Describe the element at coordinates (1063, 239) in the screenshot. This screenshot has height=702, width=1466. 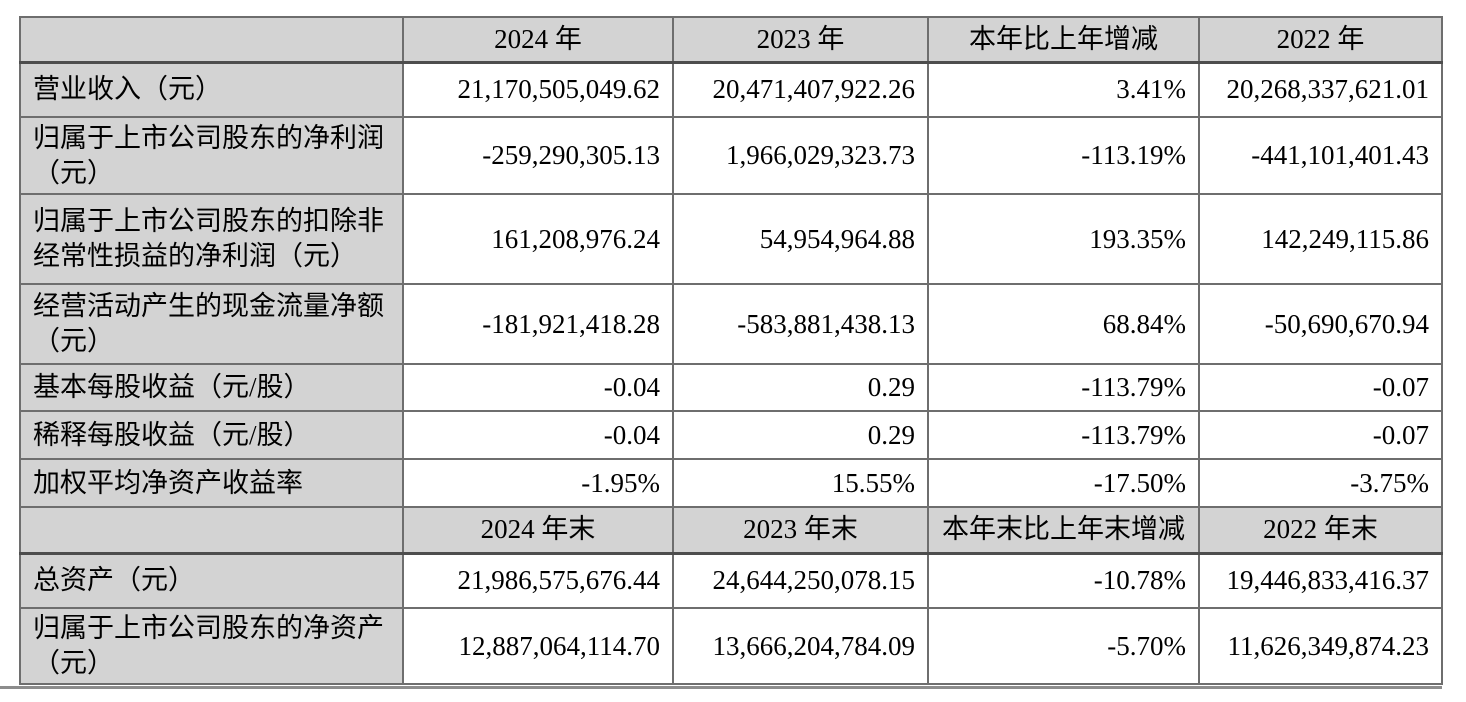
I see `cell-value: 193.35%` at that location.